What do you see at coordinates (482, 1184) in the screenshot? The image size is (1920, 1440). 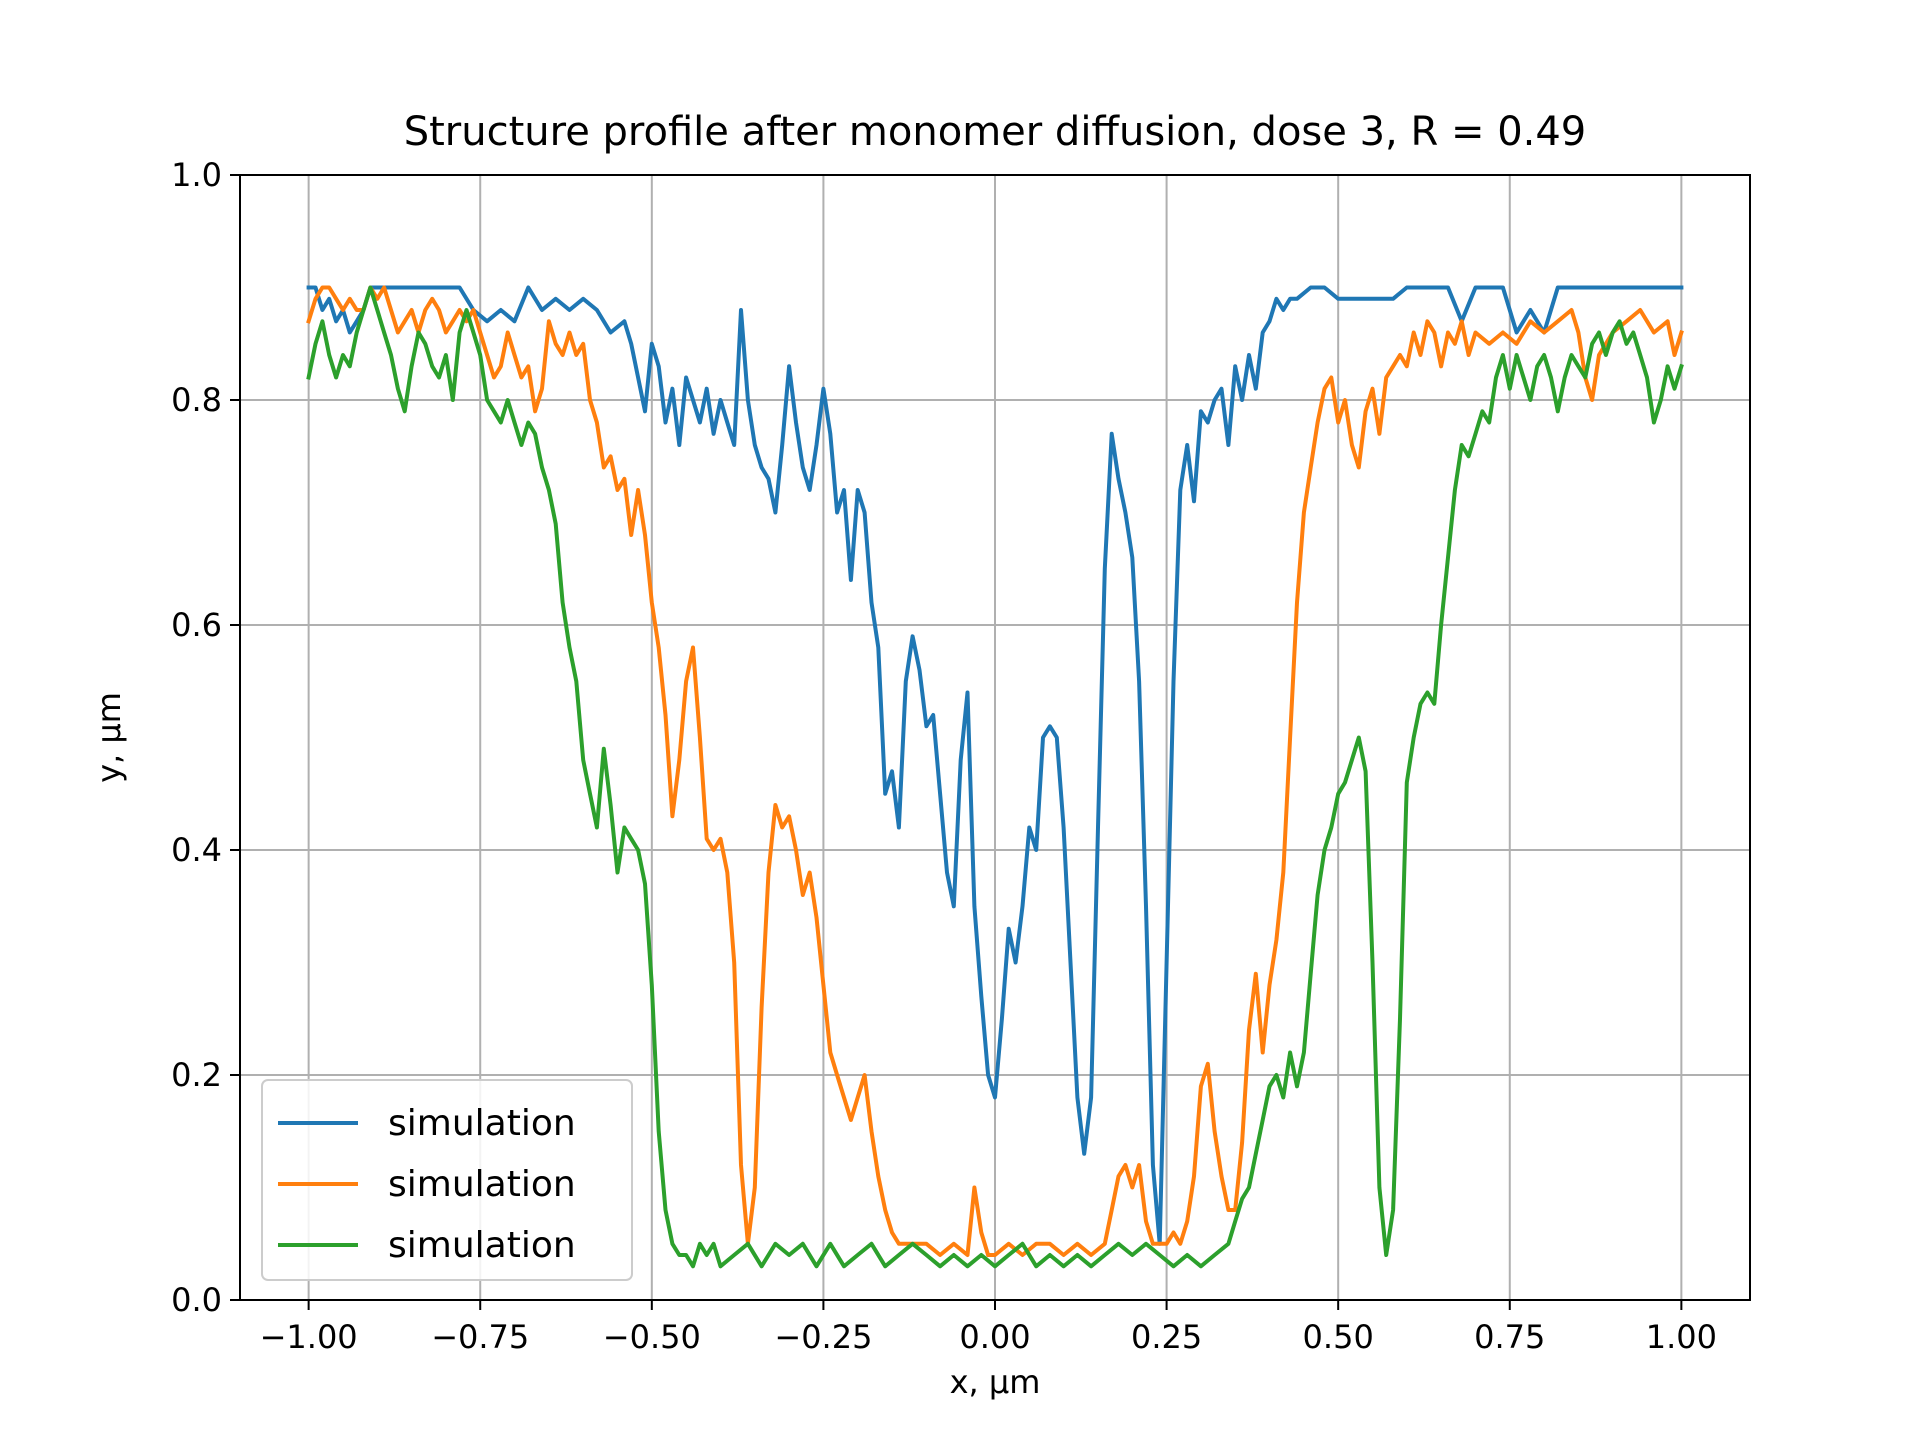 I see `legend-label-2: simulation` at bounding box center [482, 1184].